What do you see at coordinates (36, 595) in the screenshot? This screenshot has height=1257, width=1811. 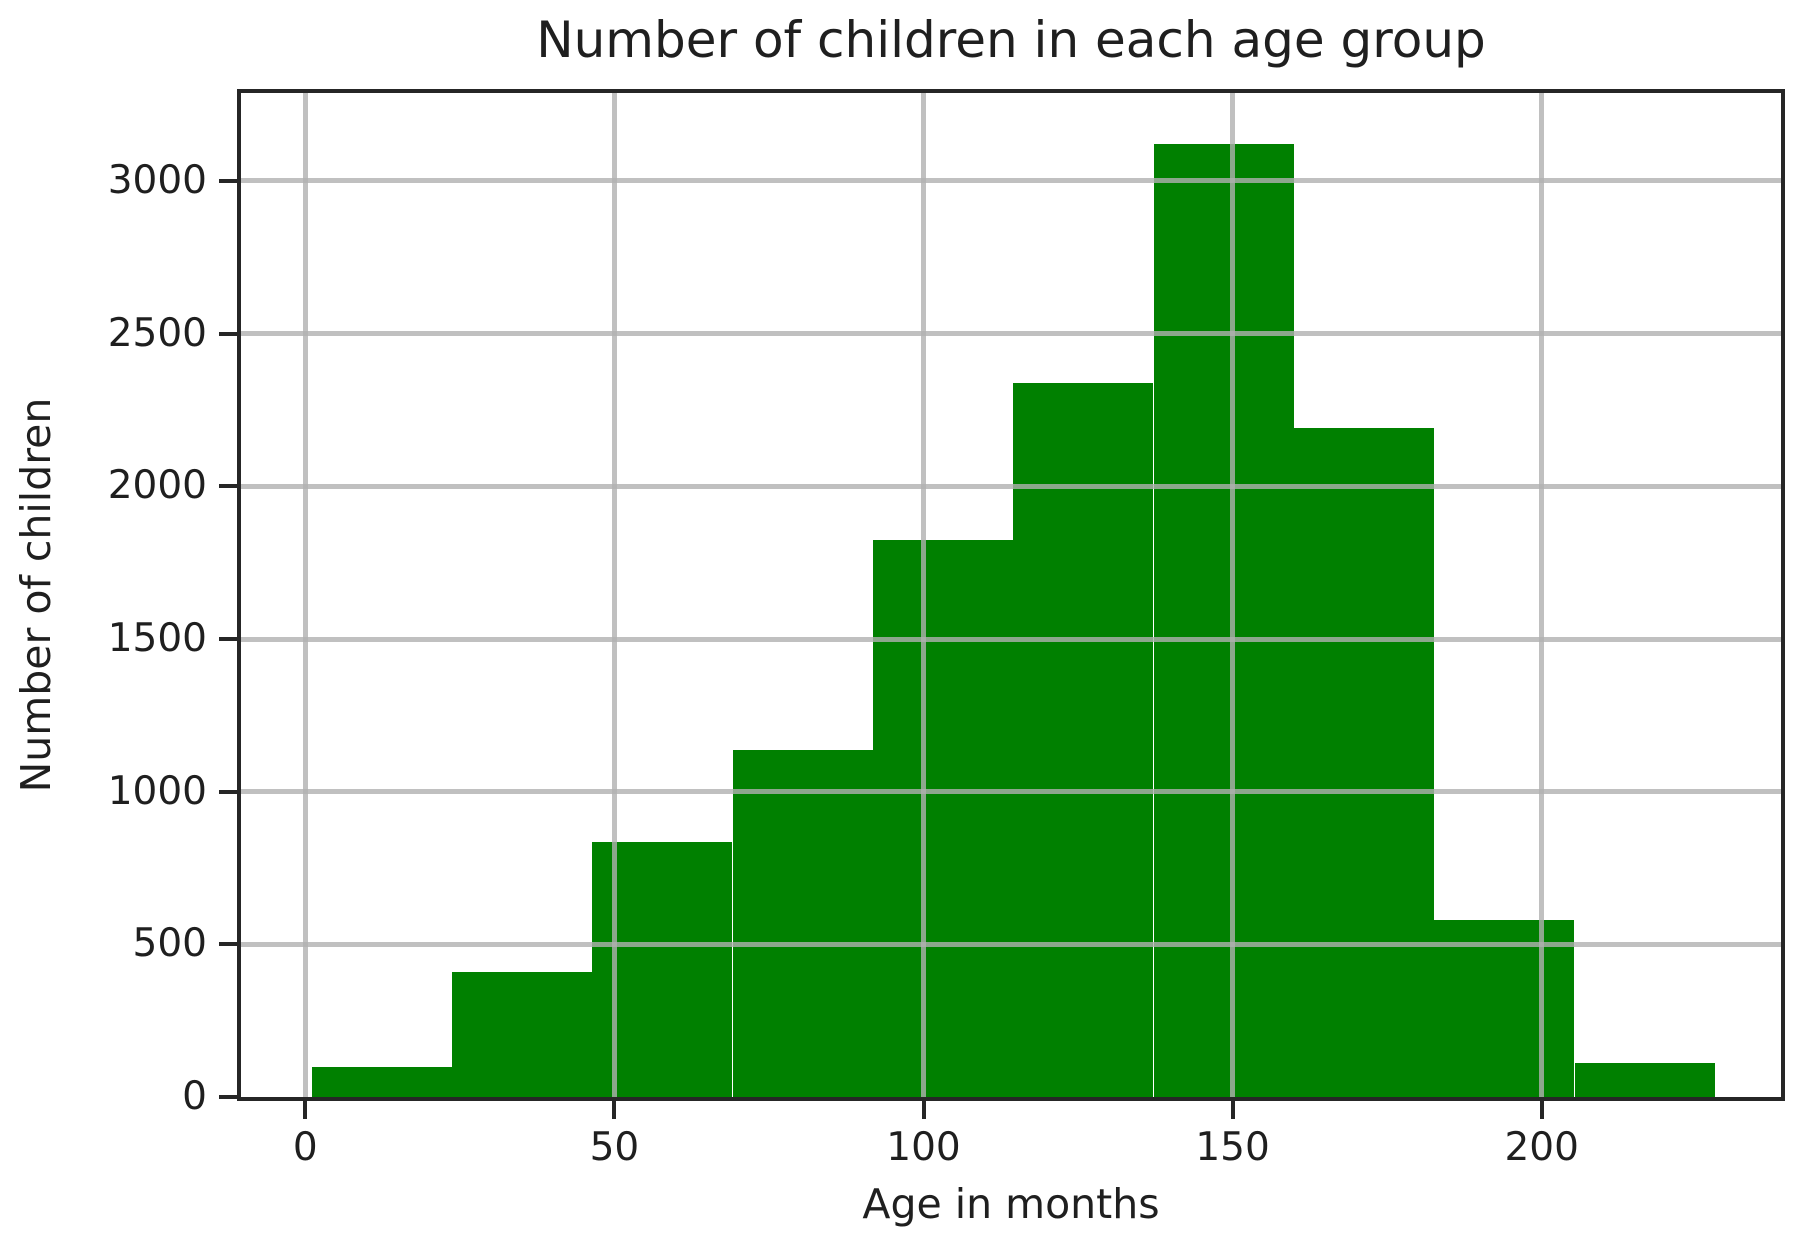 I see `y-axis-label: Number of children` at bounding box center [36, 595].